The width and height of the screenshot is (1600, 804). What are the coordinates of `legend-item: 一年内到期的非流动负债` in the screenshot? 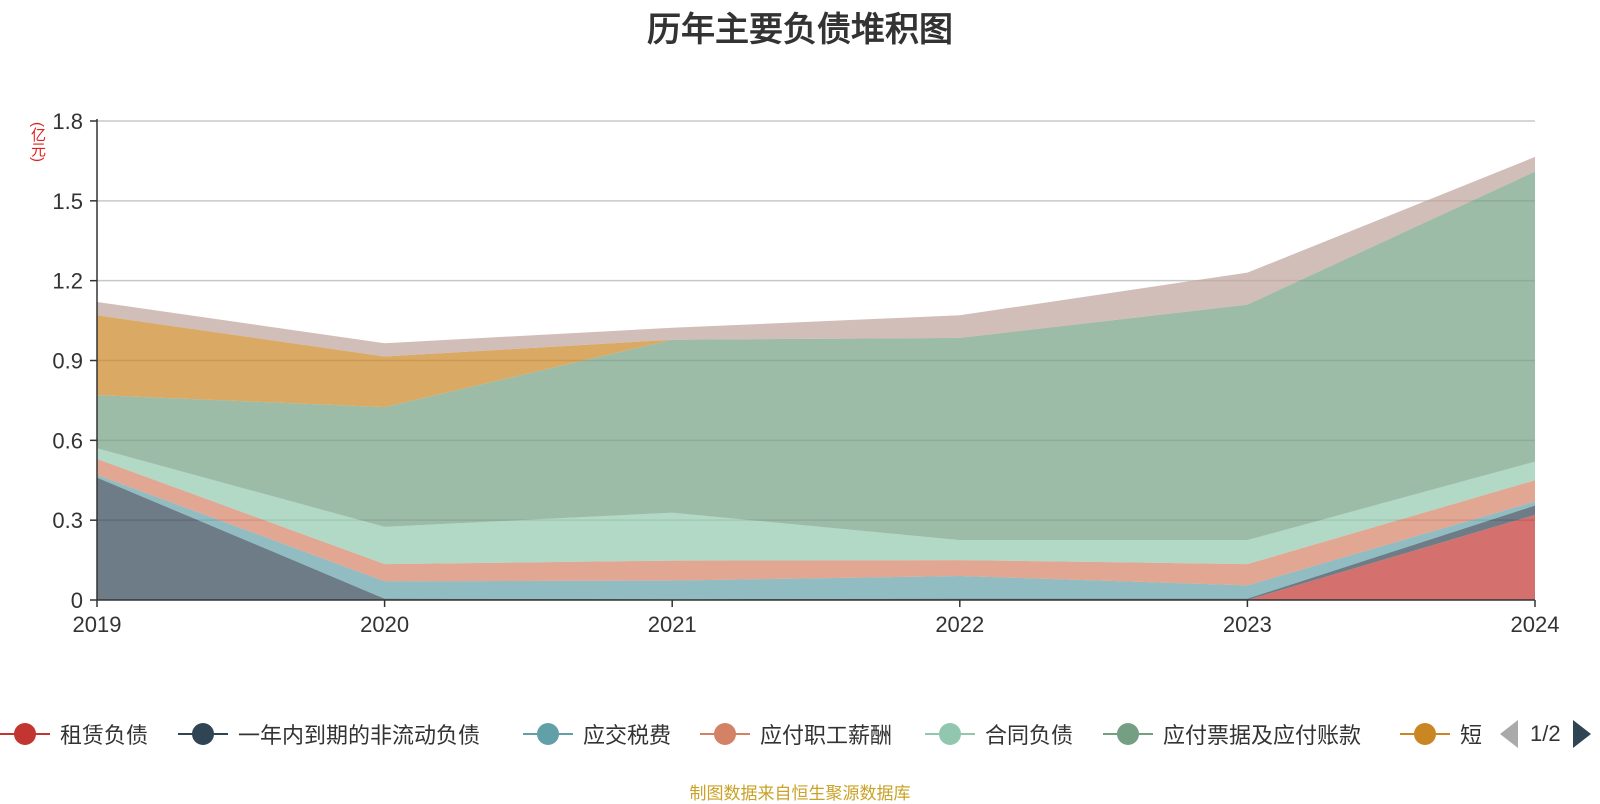 It's located at (329, 734).